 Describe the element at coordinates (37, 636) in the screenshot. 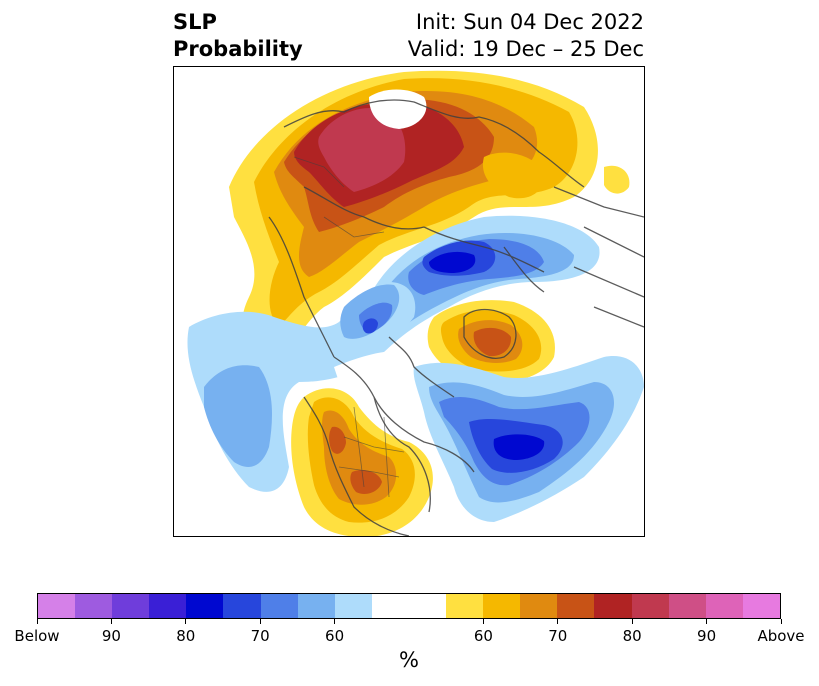

I see `colorbar-tick-label: Below` at that location.